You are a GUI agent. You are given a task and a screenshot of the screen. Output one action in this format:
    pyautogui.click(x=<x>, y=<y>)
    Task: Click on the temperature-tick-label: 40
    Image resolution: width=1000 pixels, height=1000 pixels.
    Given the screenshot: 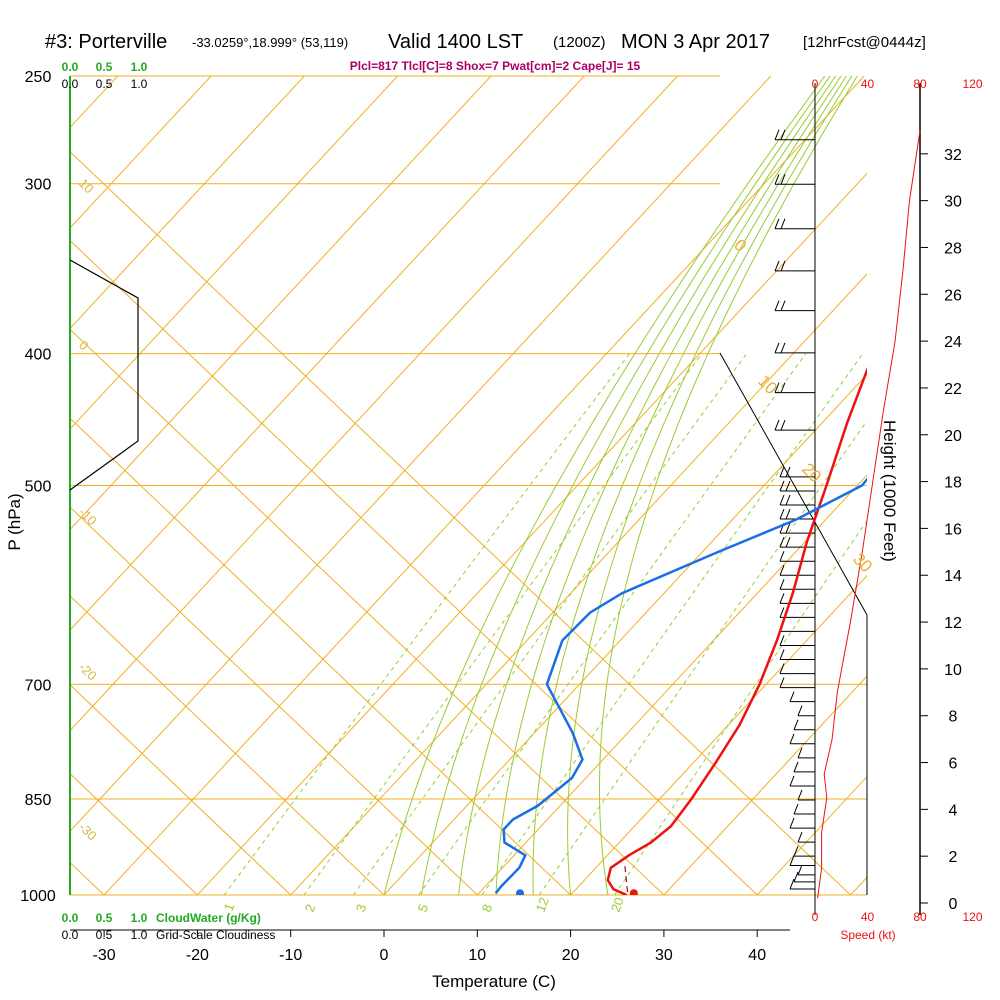 What is the action you would take?
    pyautogui.click(x=757, y=955)
    